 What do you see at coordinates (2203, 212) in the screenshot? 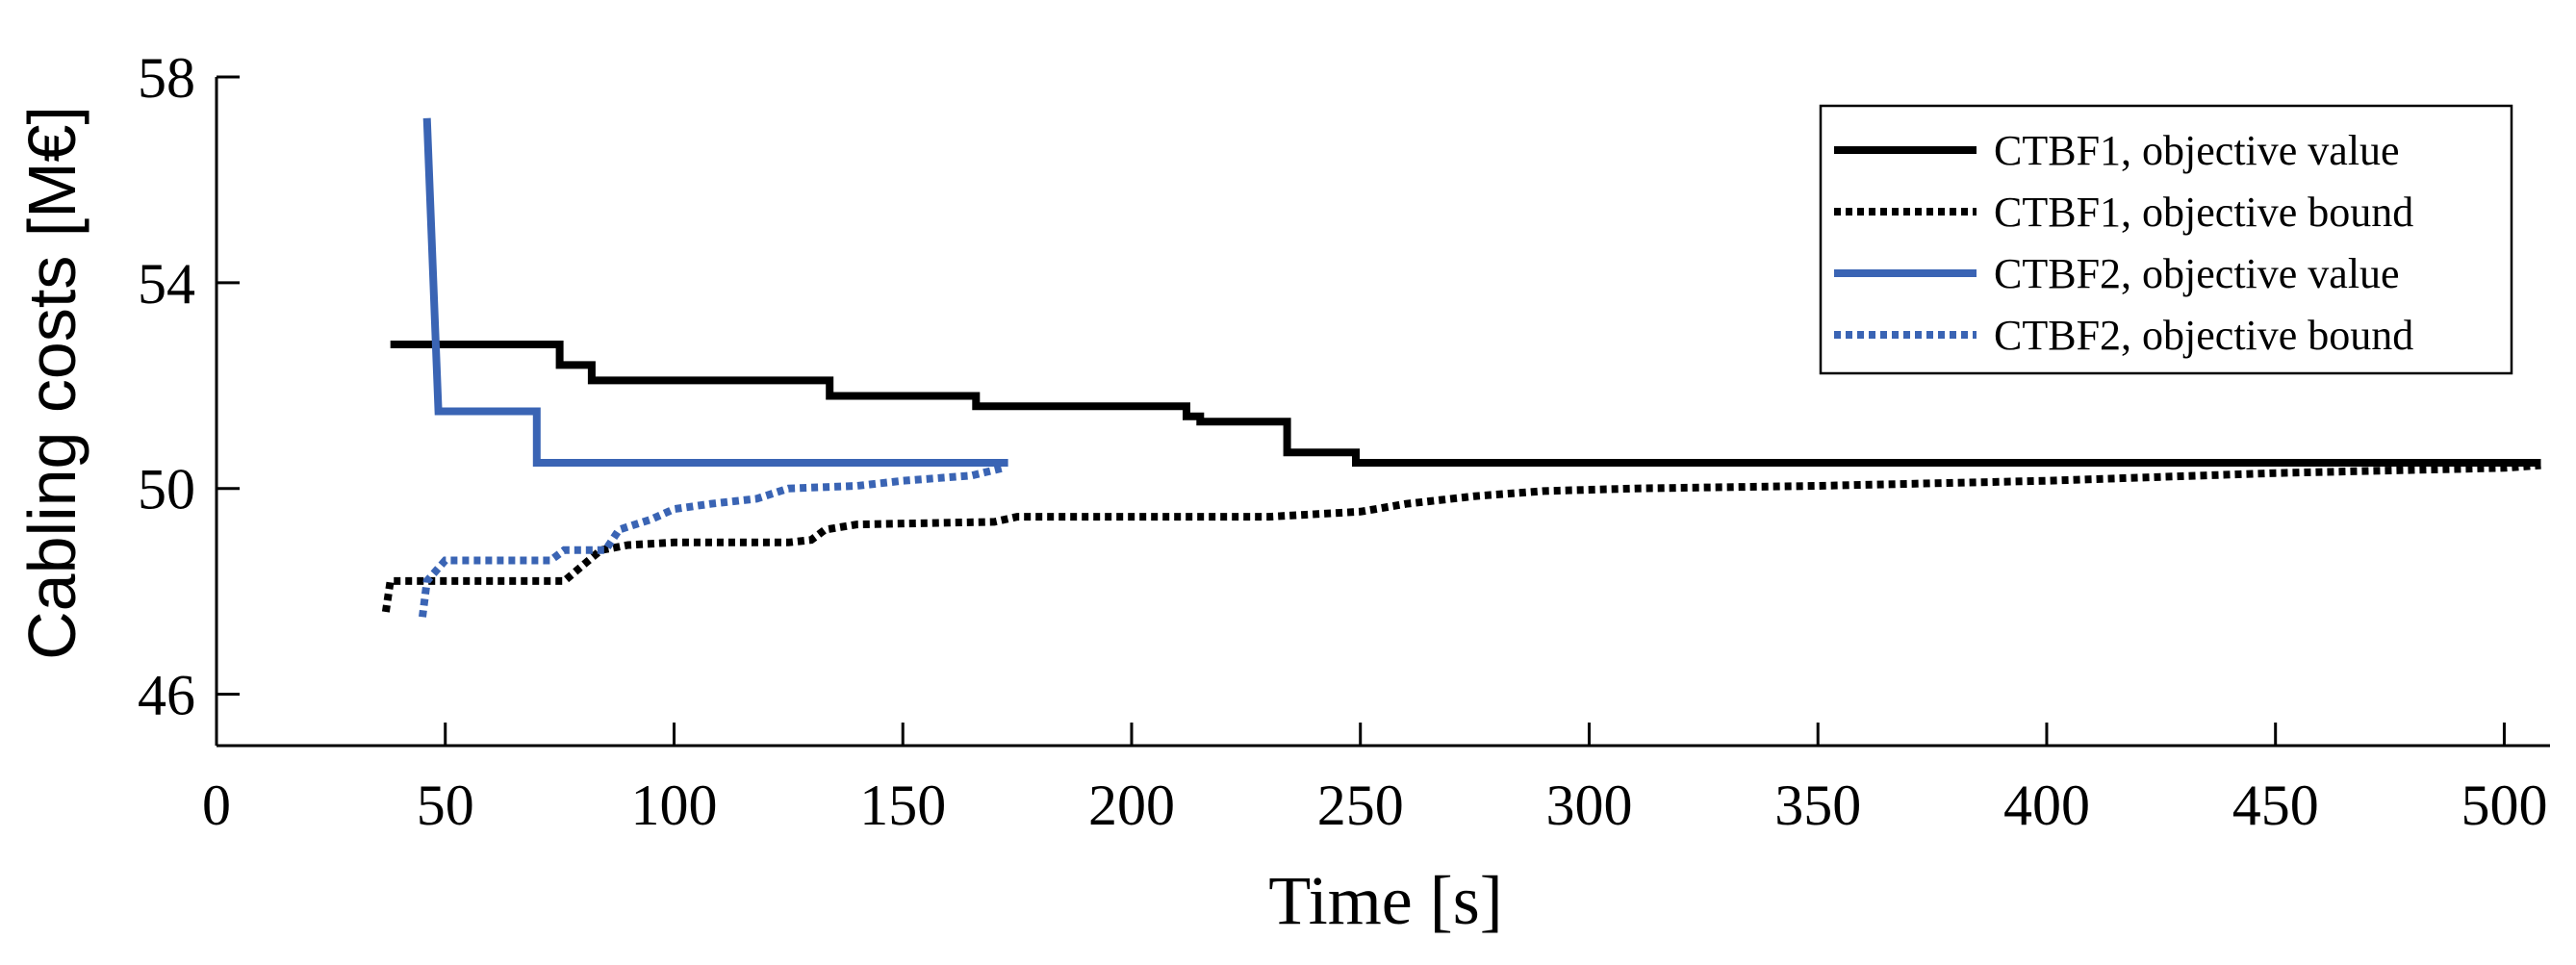
I see `legend-label-2: CTBF1, objective bound` at bounding box center [2203, 212].